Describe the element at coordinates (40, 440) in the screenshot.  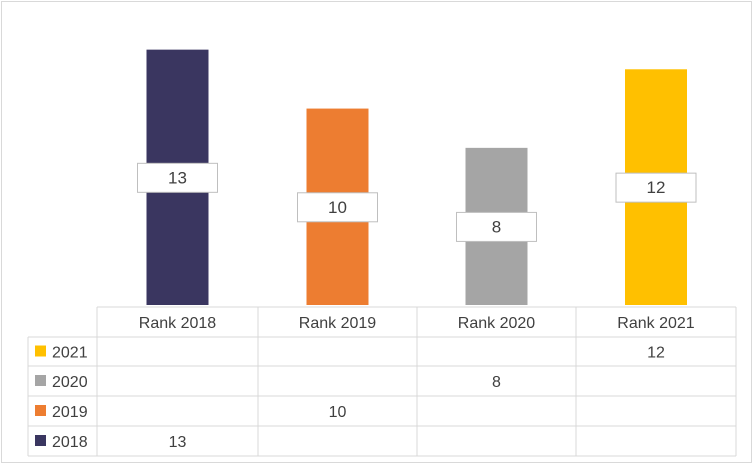
I see `legend-key-2018` at that location.